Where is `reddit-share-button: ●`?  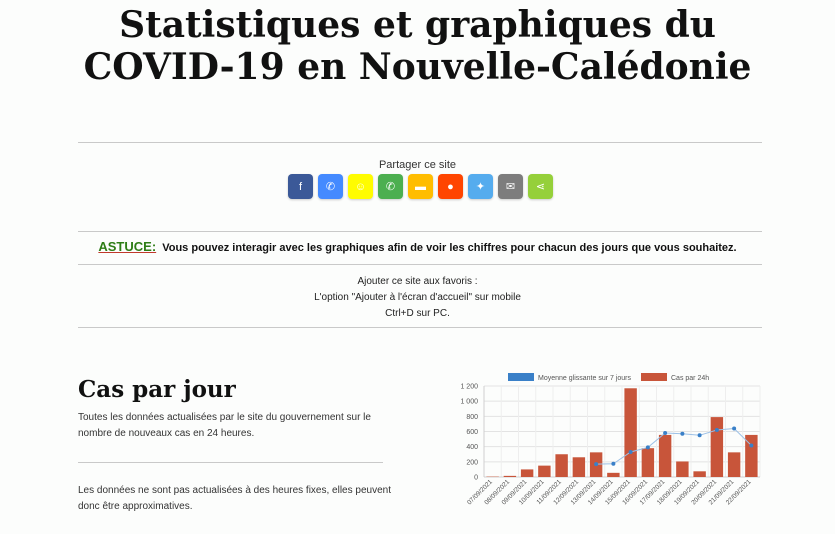 reddit-share-button: ● is located at coordinates (450, 186).